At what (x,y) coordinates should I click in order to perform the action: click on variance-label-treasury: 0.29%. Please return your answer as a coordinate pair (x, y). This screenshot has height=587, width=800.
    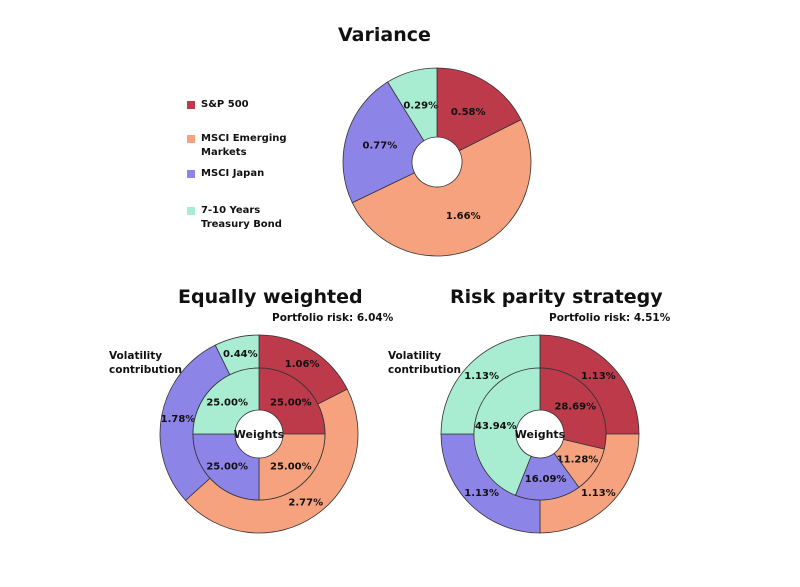
    Looking at the image, I should click on (420, 105).